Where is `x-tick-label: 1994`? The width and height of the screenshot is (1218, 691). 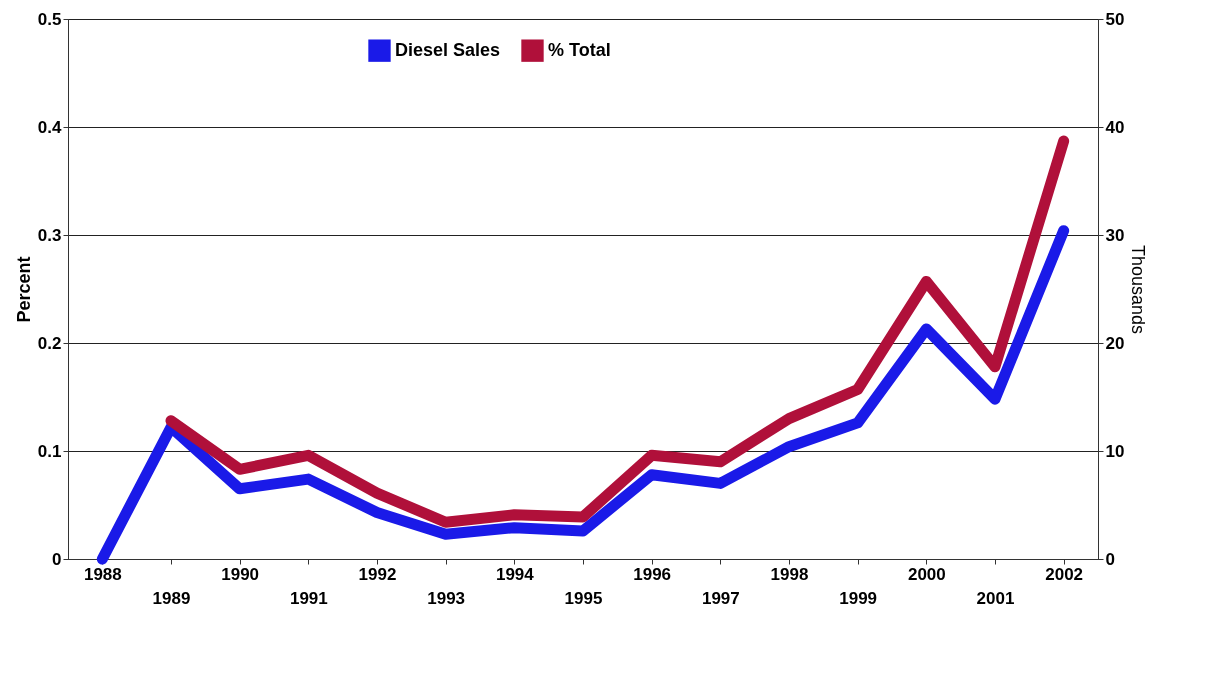
x-tick-label: 1994 is located at coordinates (515, 574).